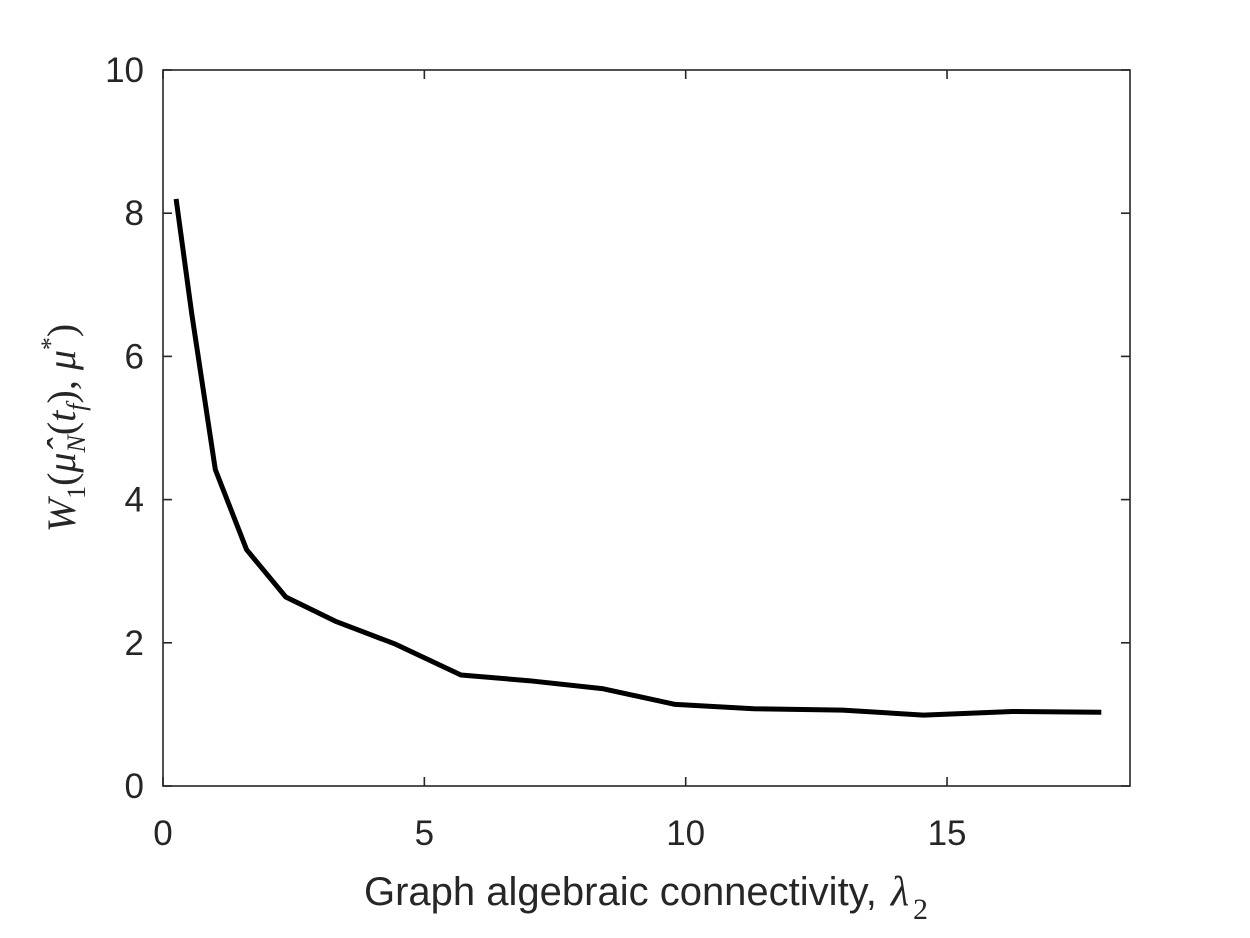 The width and height of the screenshot is (1250, 938). I want to click on y-tick-label: 2, so click(134, 643).